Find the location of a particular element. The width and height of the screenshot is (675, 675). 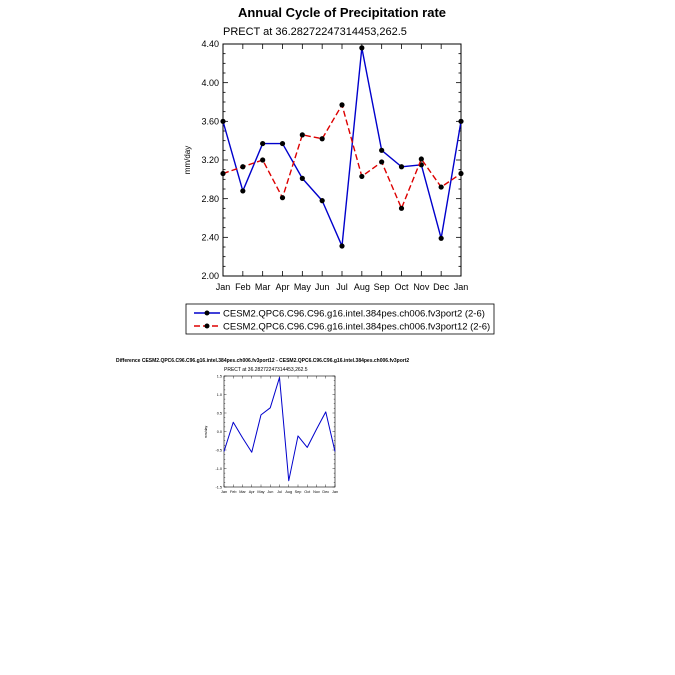

y-tick-label: 3.60 is located at coordinates (210, 121).